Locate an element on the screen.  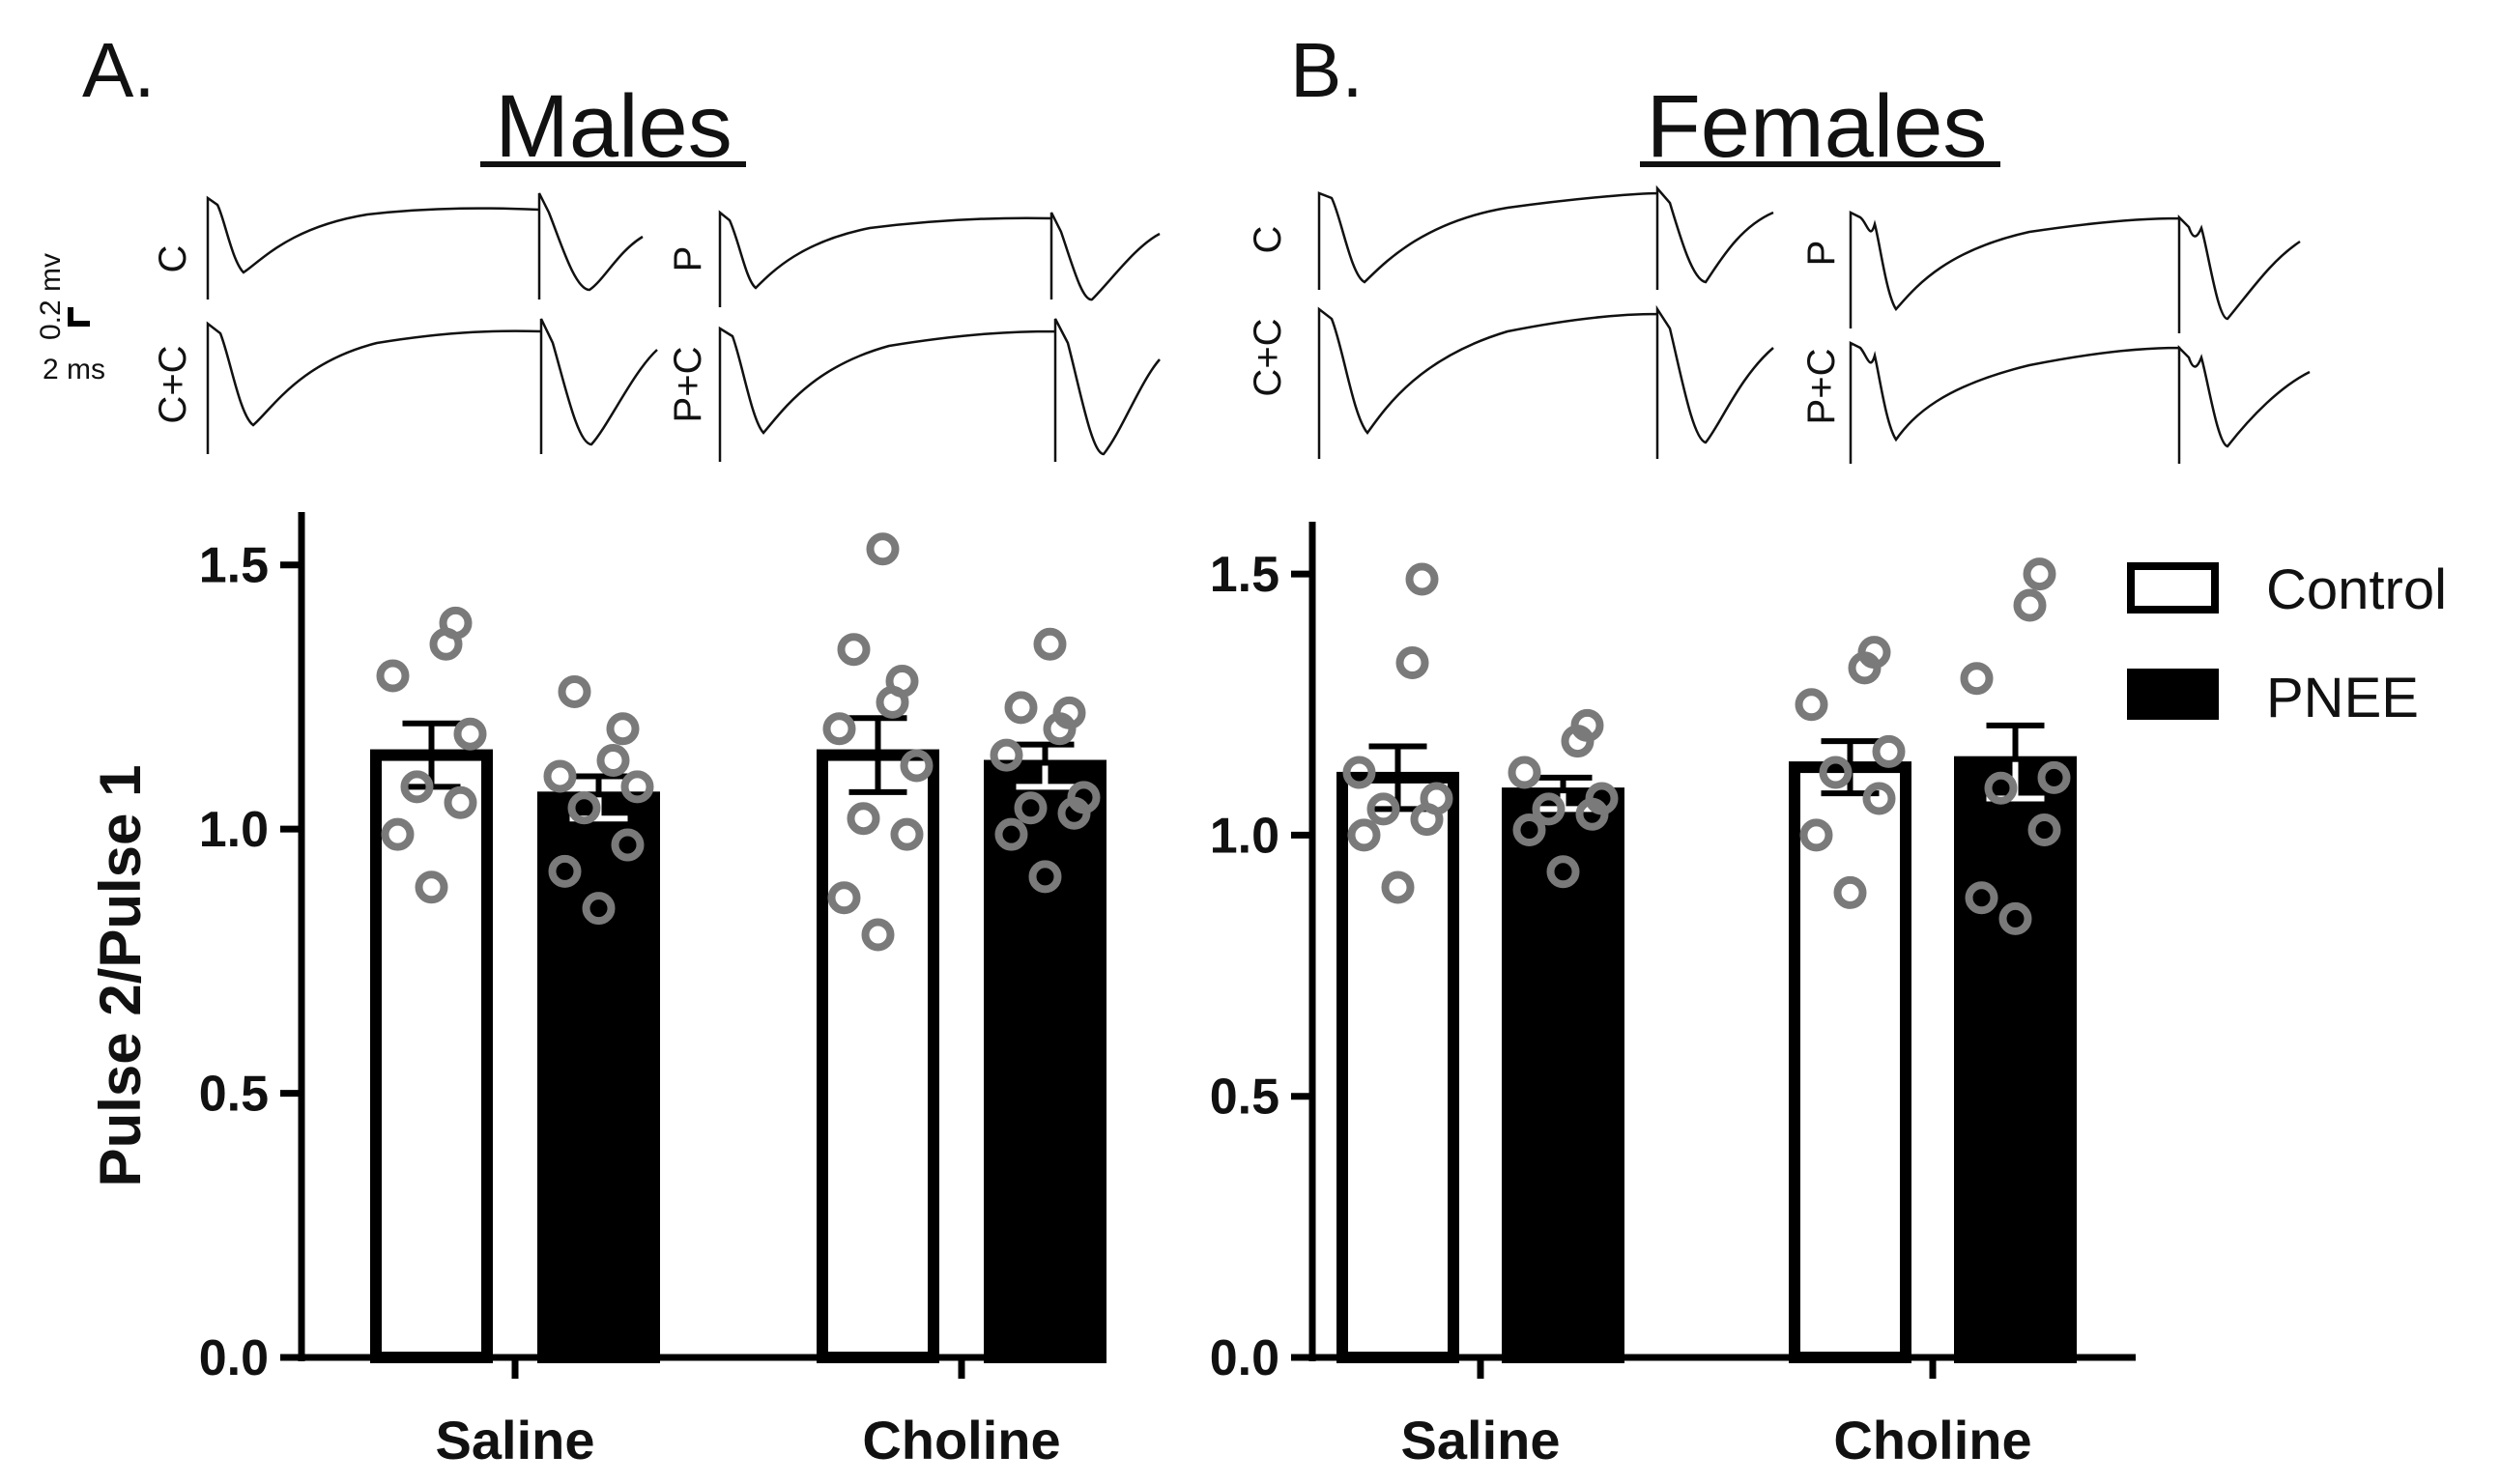
legend-label-control: Control is located at coordinates (2356, 590).